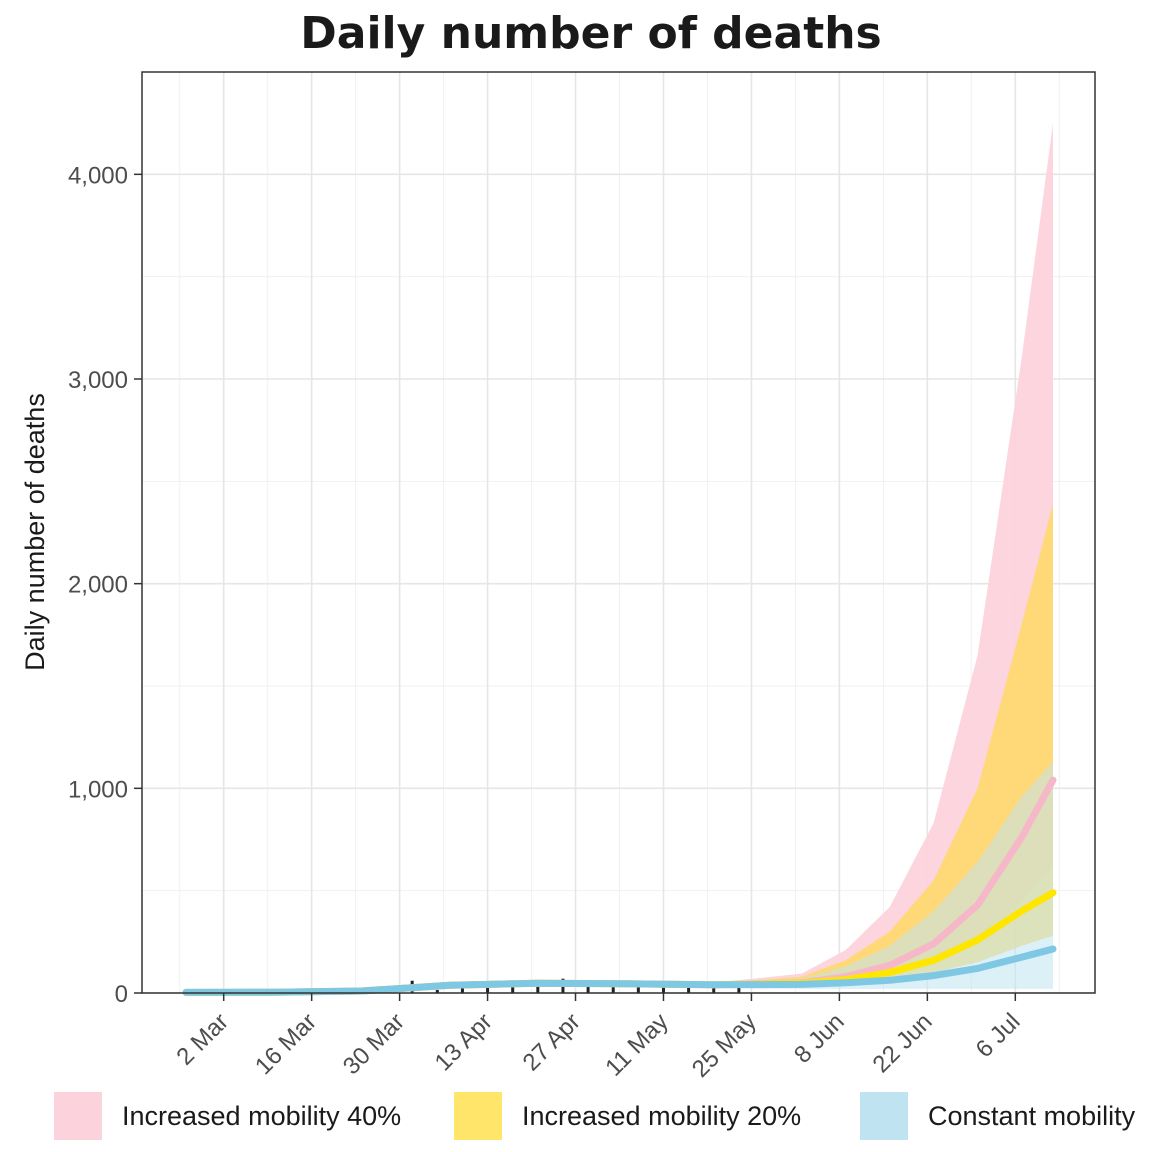 The image size is (1152, 1152). Describe the element at coordinates (262, 1115) in the screenshot. I see `legend-label: Increased mobility 40%` at that location.